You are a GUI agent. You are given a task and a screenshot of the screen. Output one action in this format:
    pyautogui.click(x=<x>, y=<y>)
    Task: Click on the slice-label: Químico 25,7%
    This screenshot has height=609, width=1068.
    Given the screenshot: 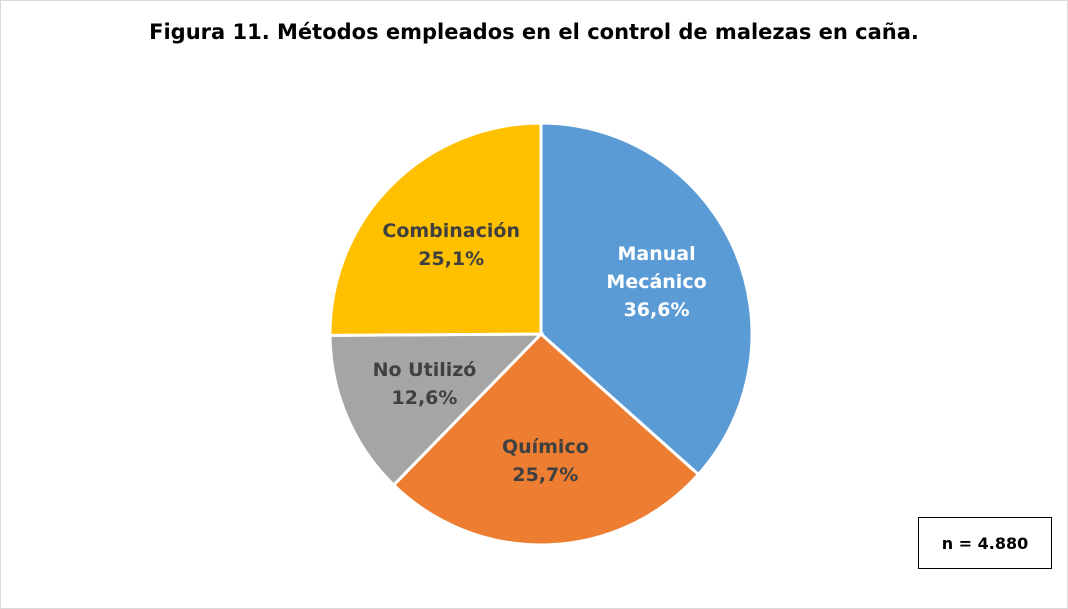 What is the action you would take?
    pyautogui.click(x=545, y=461)
    